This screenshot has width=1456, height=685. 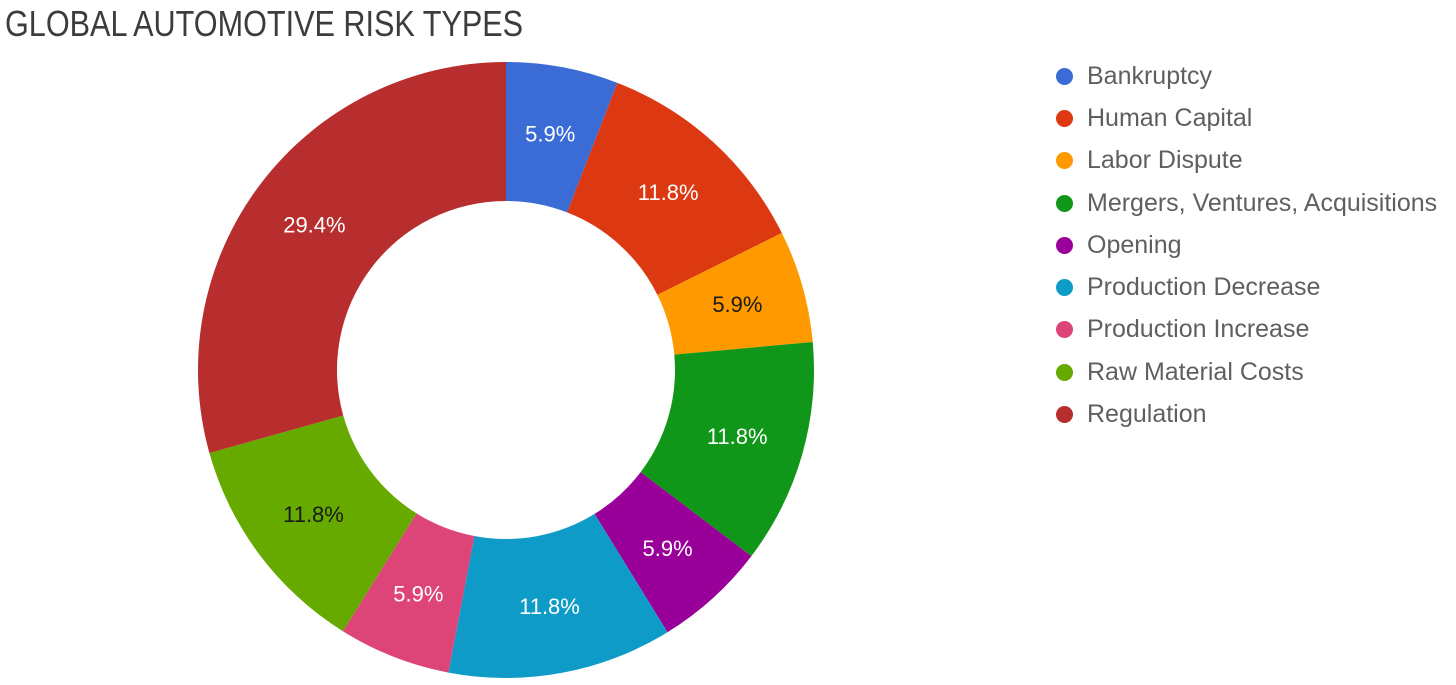 What do you see at coordinates (735, 294) in the screenshot?
I see `pie-slice-labor-dispute` at bounding box center [735, 294].